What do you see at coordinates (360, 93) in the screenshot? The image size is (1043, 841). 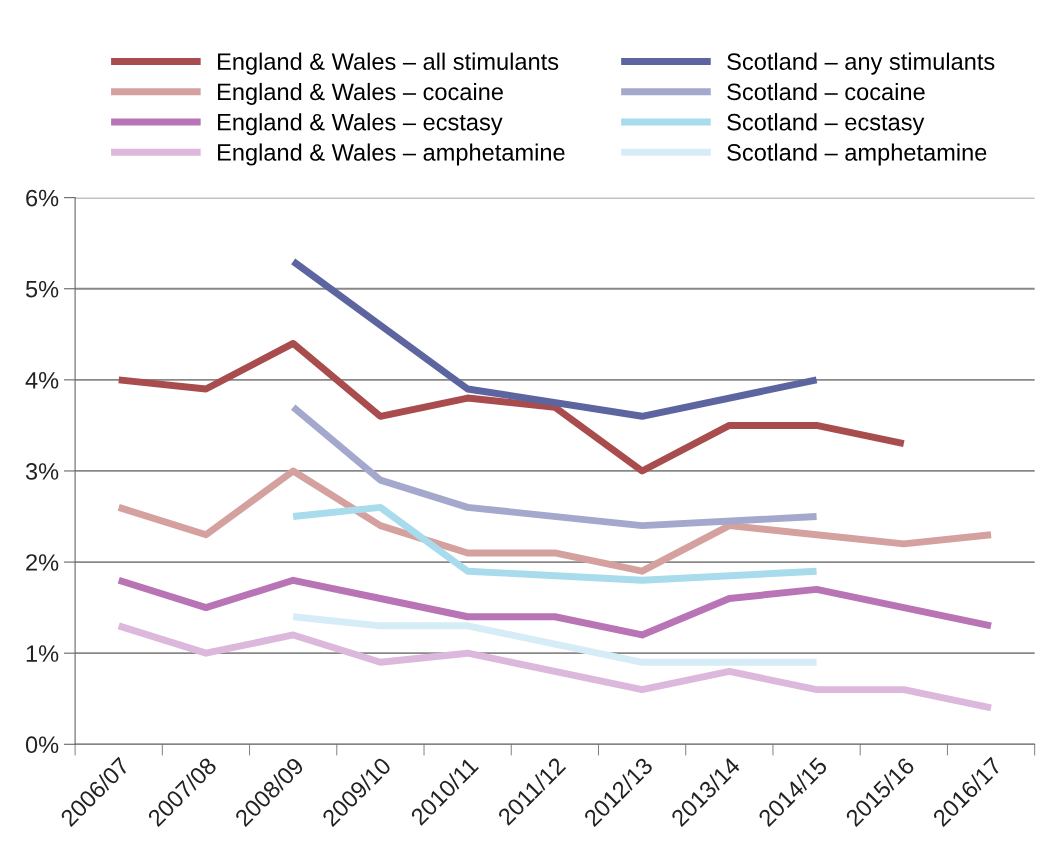 I see `legend-label: England & Wales – cocaine` at bounding box center [360, 93].